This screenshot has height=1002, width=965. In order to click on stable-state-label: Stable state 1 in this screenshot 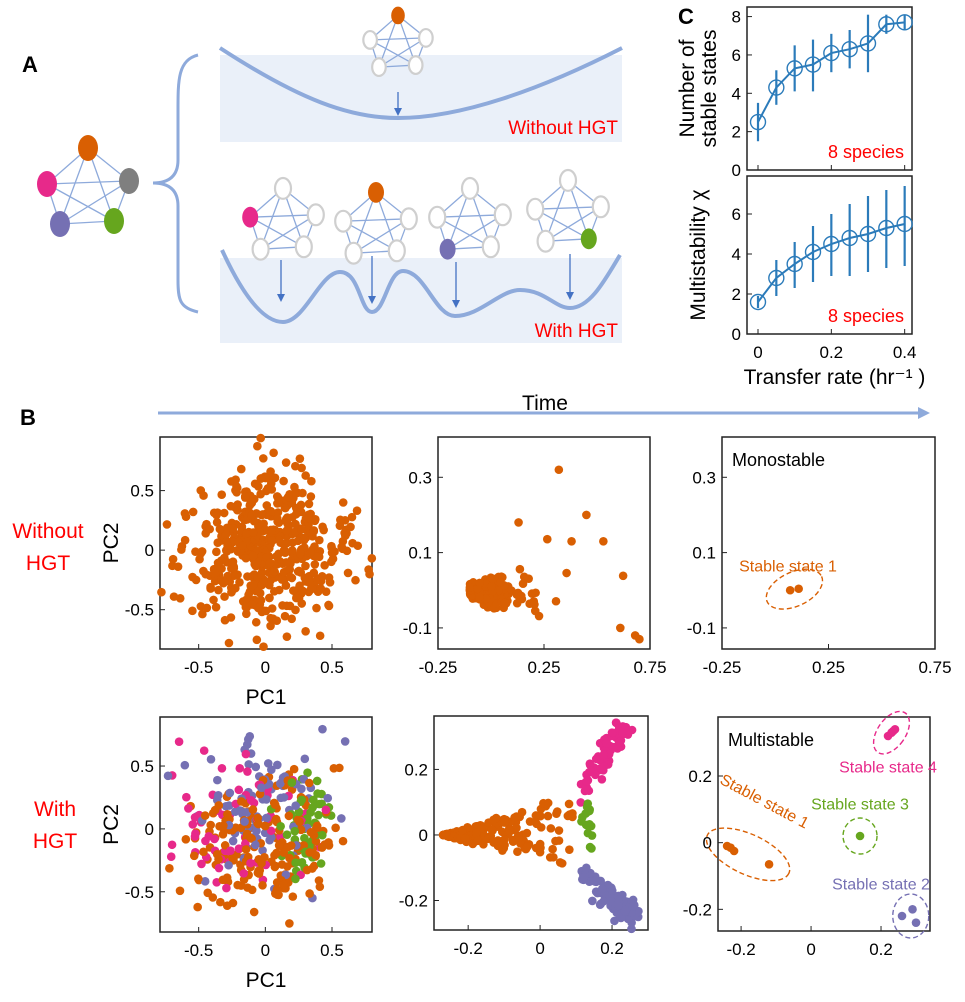, I will do `click(764, 802)`.